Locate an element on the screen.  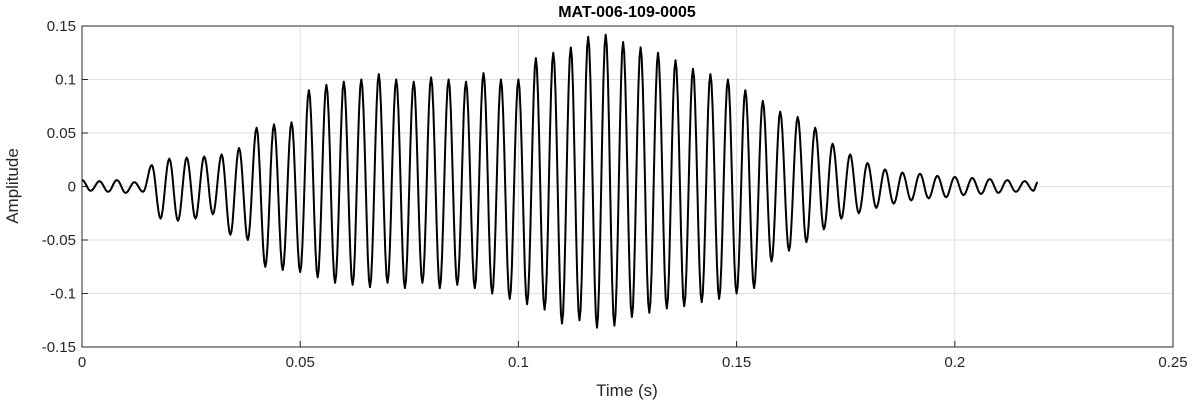
y-tick-label: -0.15 is located at coordinates (59, 347).